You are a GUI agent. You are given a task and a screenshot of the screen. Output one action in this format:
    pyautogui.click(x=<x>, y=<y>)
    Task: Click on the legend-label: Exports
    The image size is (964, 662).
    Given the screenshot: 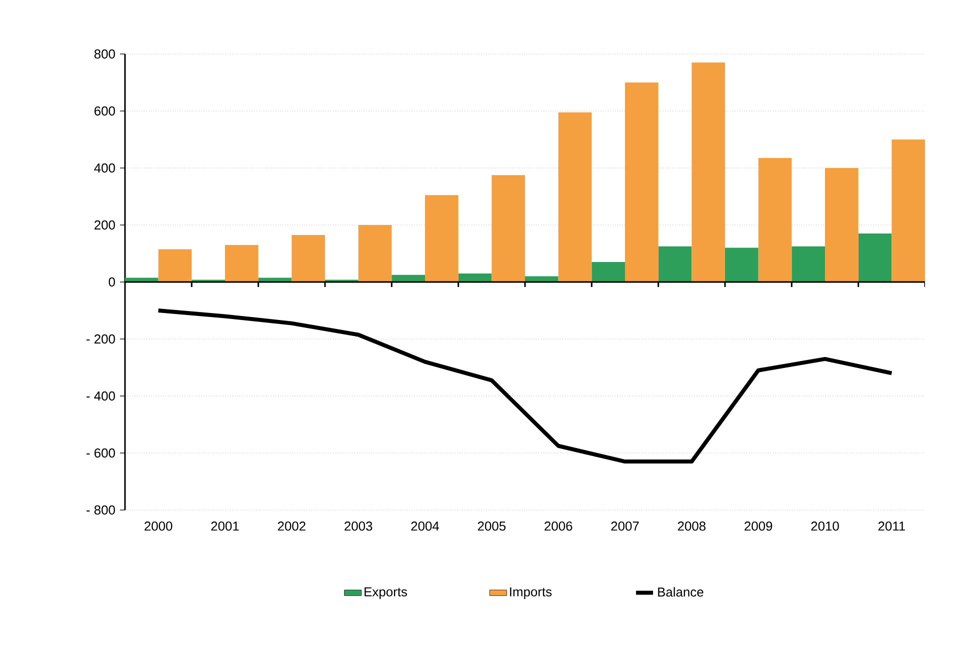 What is the action you would take?
    pyautogui.click(x=386, y=593)
    